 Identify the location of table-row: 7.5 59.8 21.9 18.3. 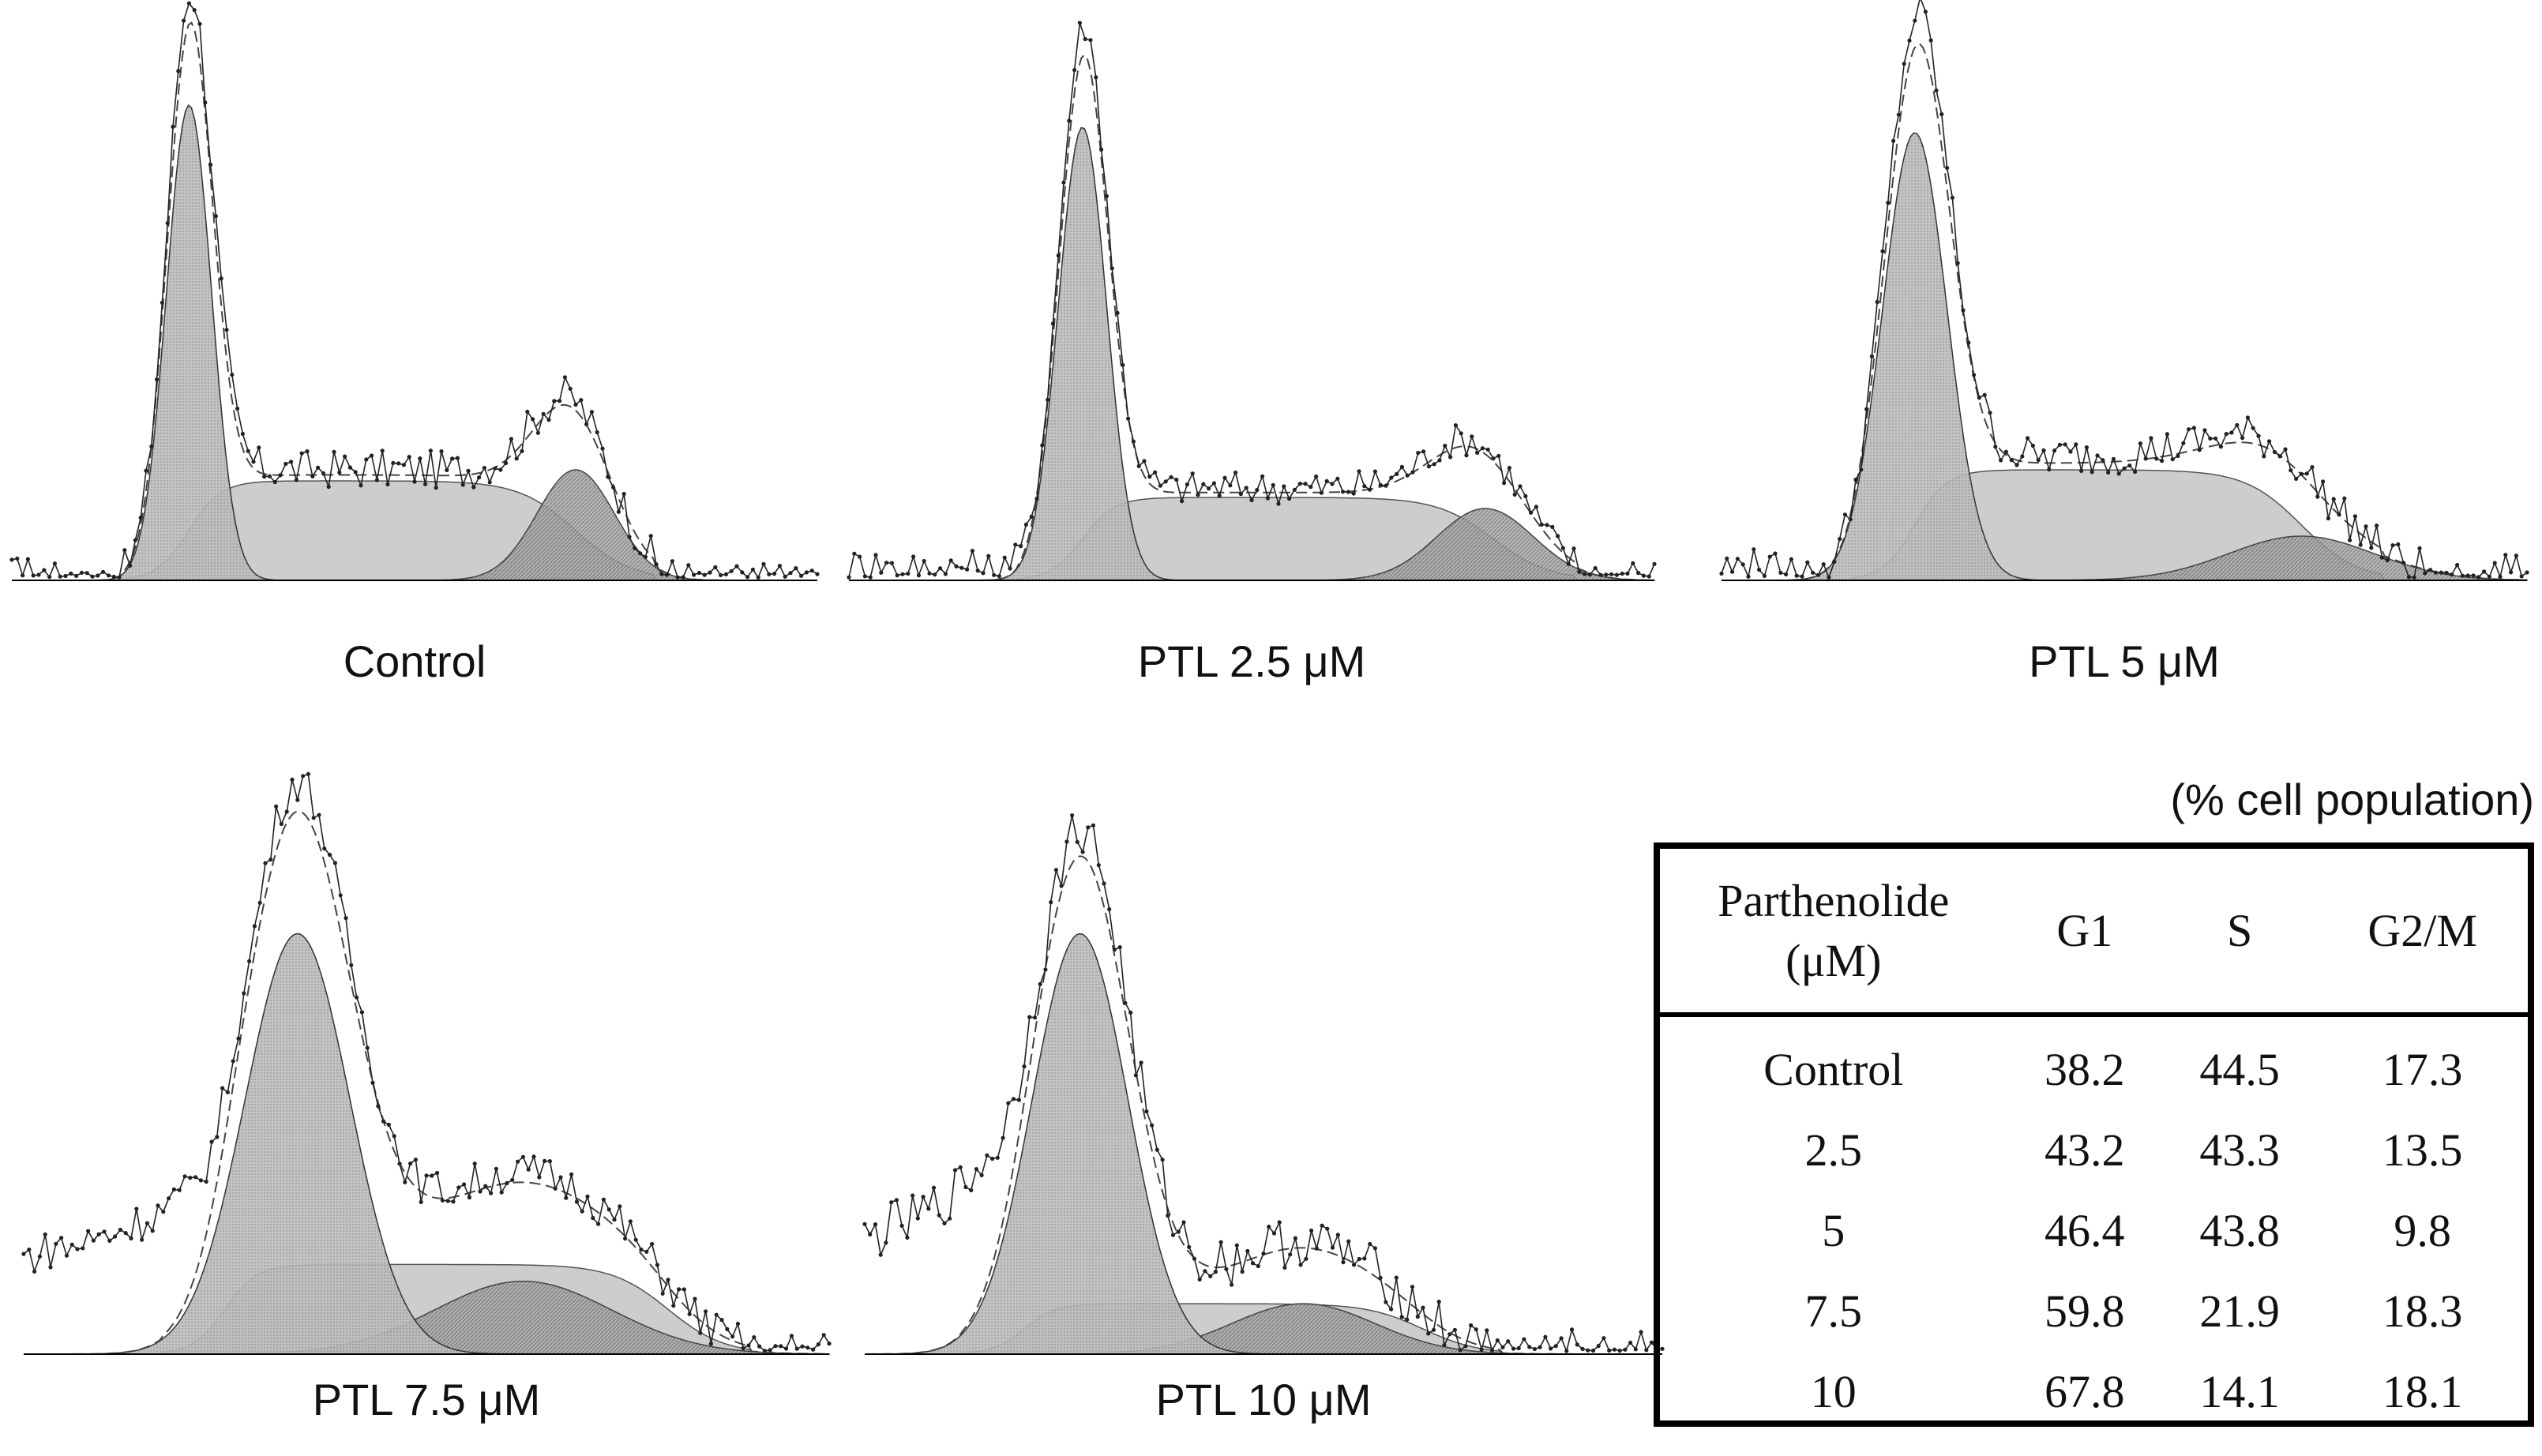
(2094, 1310).